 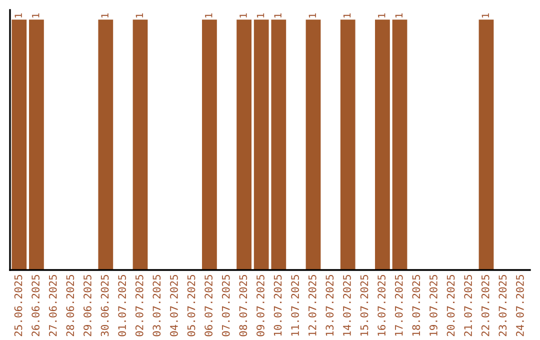 I want to click on x-tick-label: 19.07.2025, so click(x=434, y=305).